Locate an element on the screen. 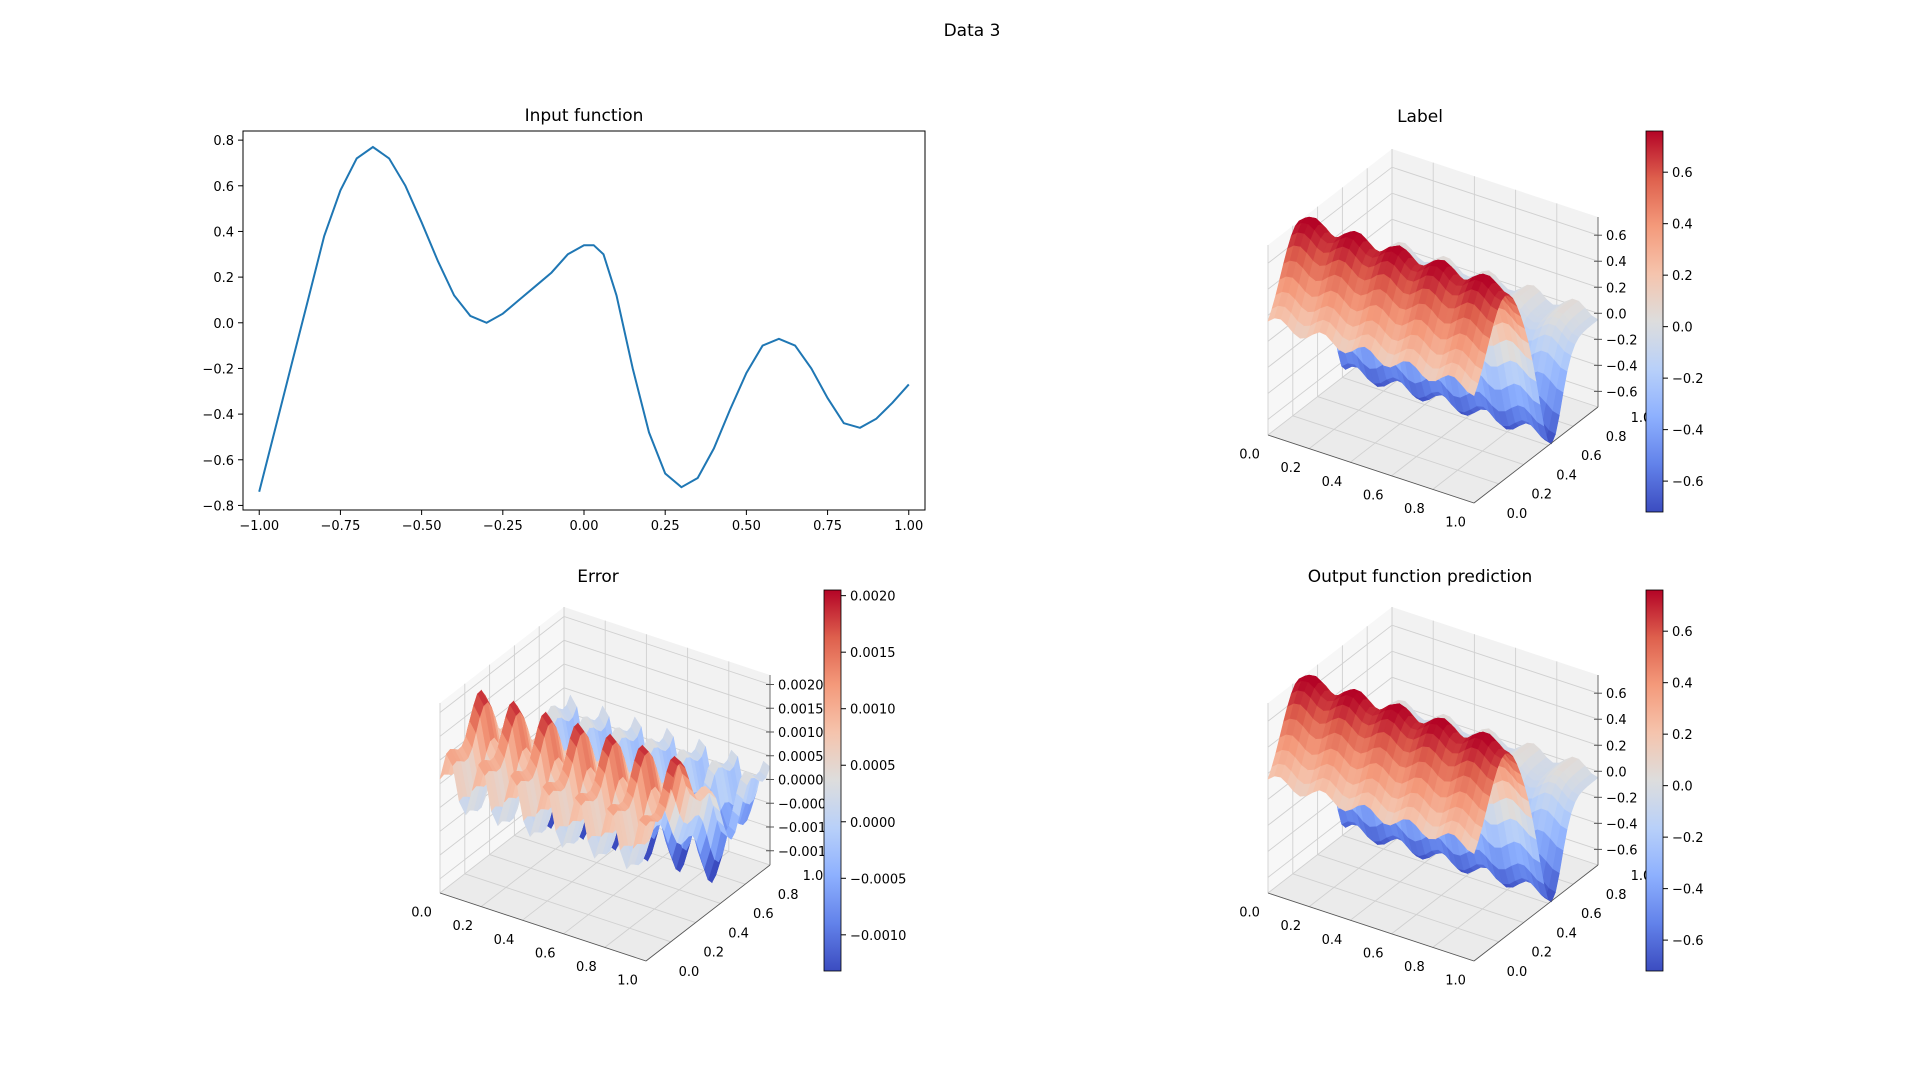 The image size is (1920, 1080). y-tick-label: −0.4 is located at coordinates (218, 415).